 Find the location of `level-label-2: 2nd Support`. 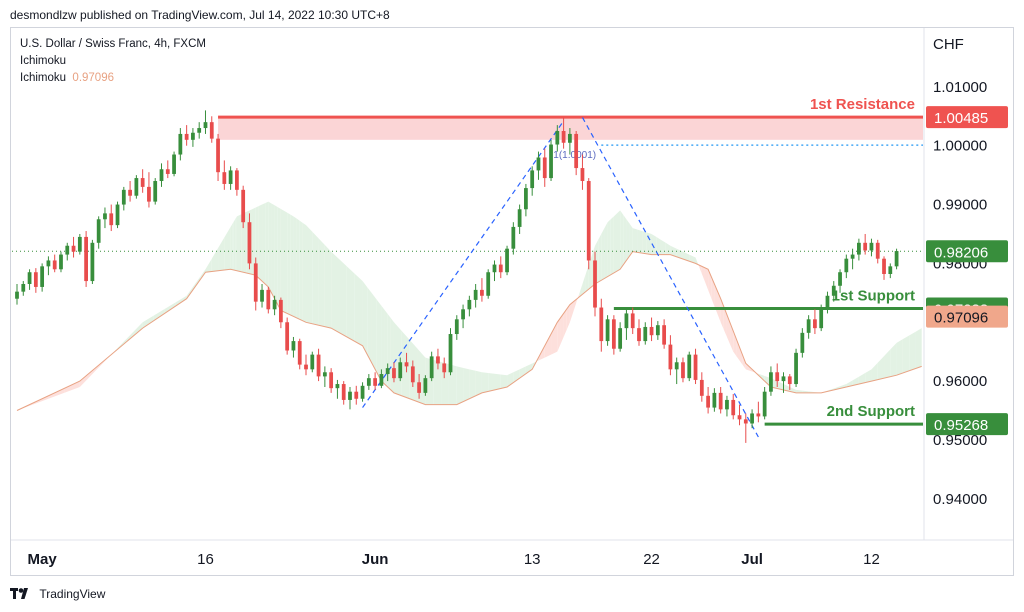

level-label-2: 2nd Support is located at coordinates (871, 411).